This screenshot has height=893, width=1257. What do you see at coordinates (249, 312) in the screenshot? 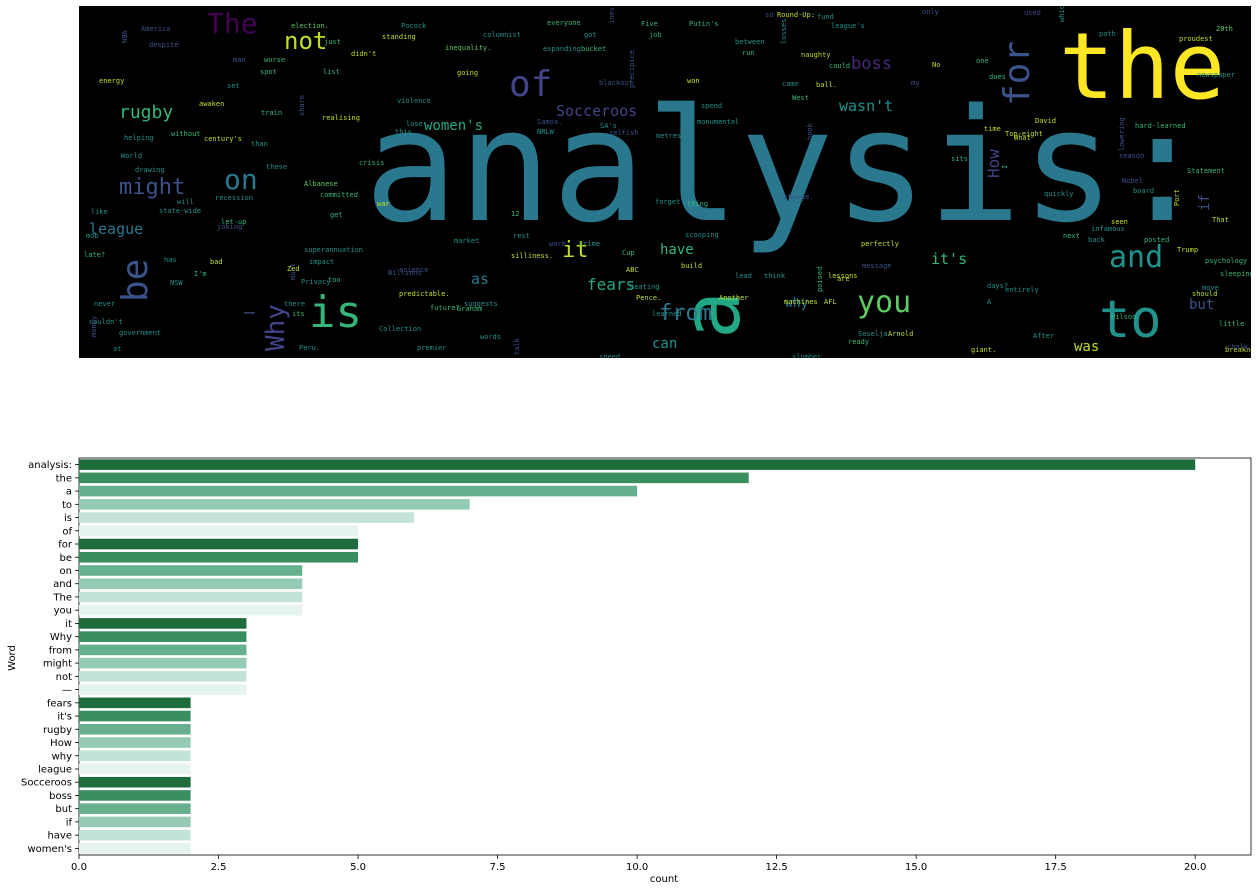
I see `wordcloud-word: —` at bounding box center [249, 312].